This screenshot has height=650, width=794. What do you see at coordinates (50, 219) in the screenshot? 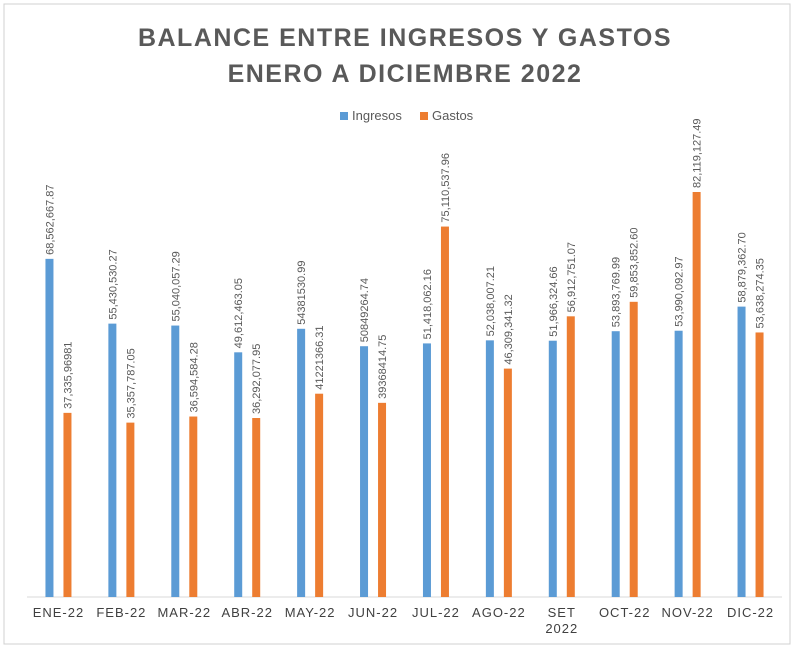
I see `data-label: 68,562,667.87` at bounding box center [50, 219].